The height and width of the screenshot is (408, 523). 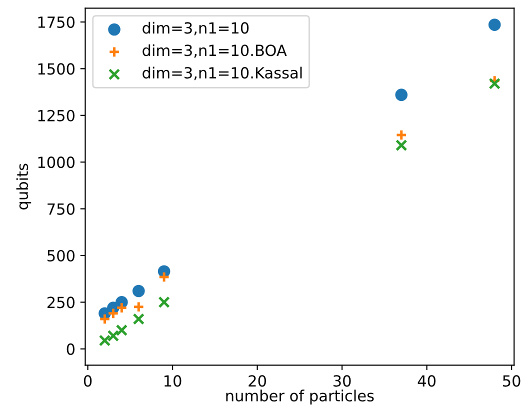 I want to click on y-tick-label: 0, so click(x=70, y=349).